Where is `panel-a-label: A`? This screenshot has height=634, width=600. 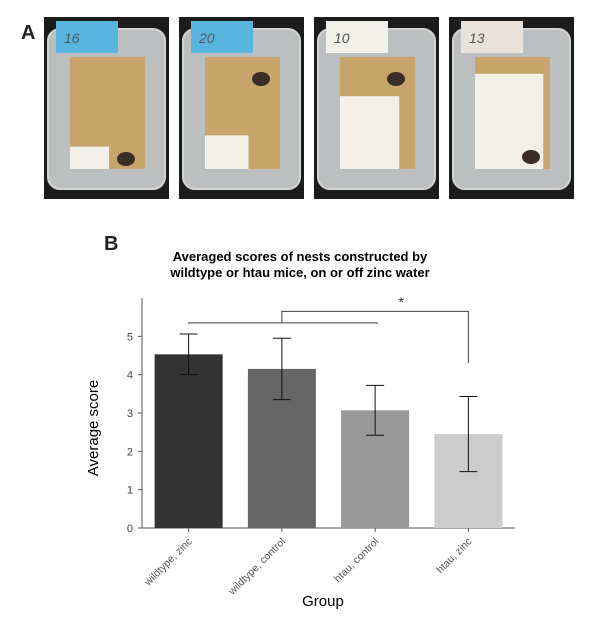 panel-a-label: A is located at coordinates (28, 33).